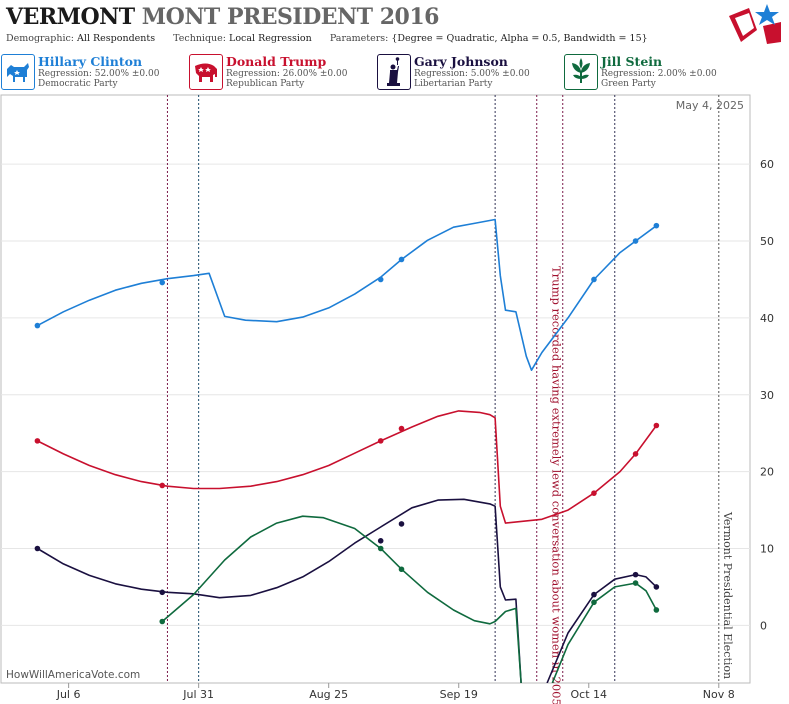  What do you see at coordinates (40, 38) in the screenshot?
I see `demographic-label: Demographic:` at bounding box center [40, 38].